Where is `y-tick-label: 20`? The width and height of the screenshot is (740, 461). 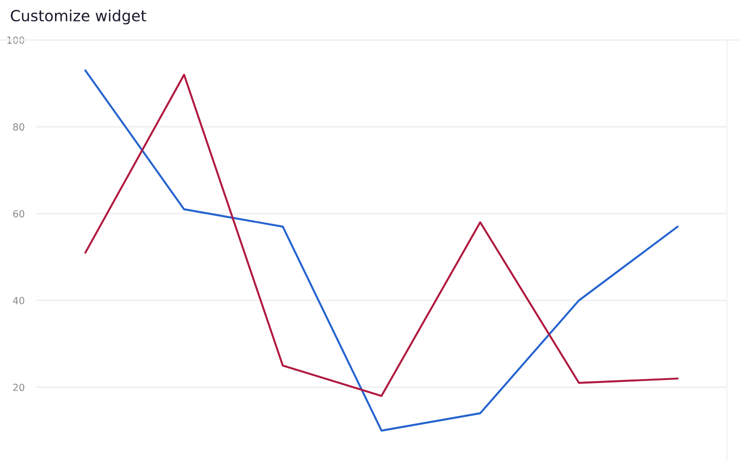
y-tick-label: 20 is located at coordinates (18, 388).